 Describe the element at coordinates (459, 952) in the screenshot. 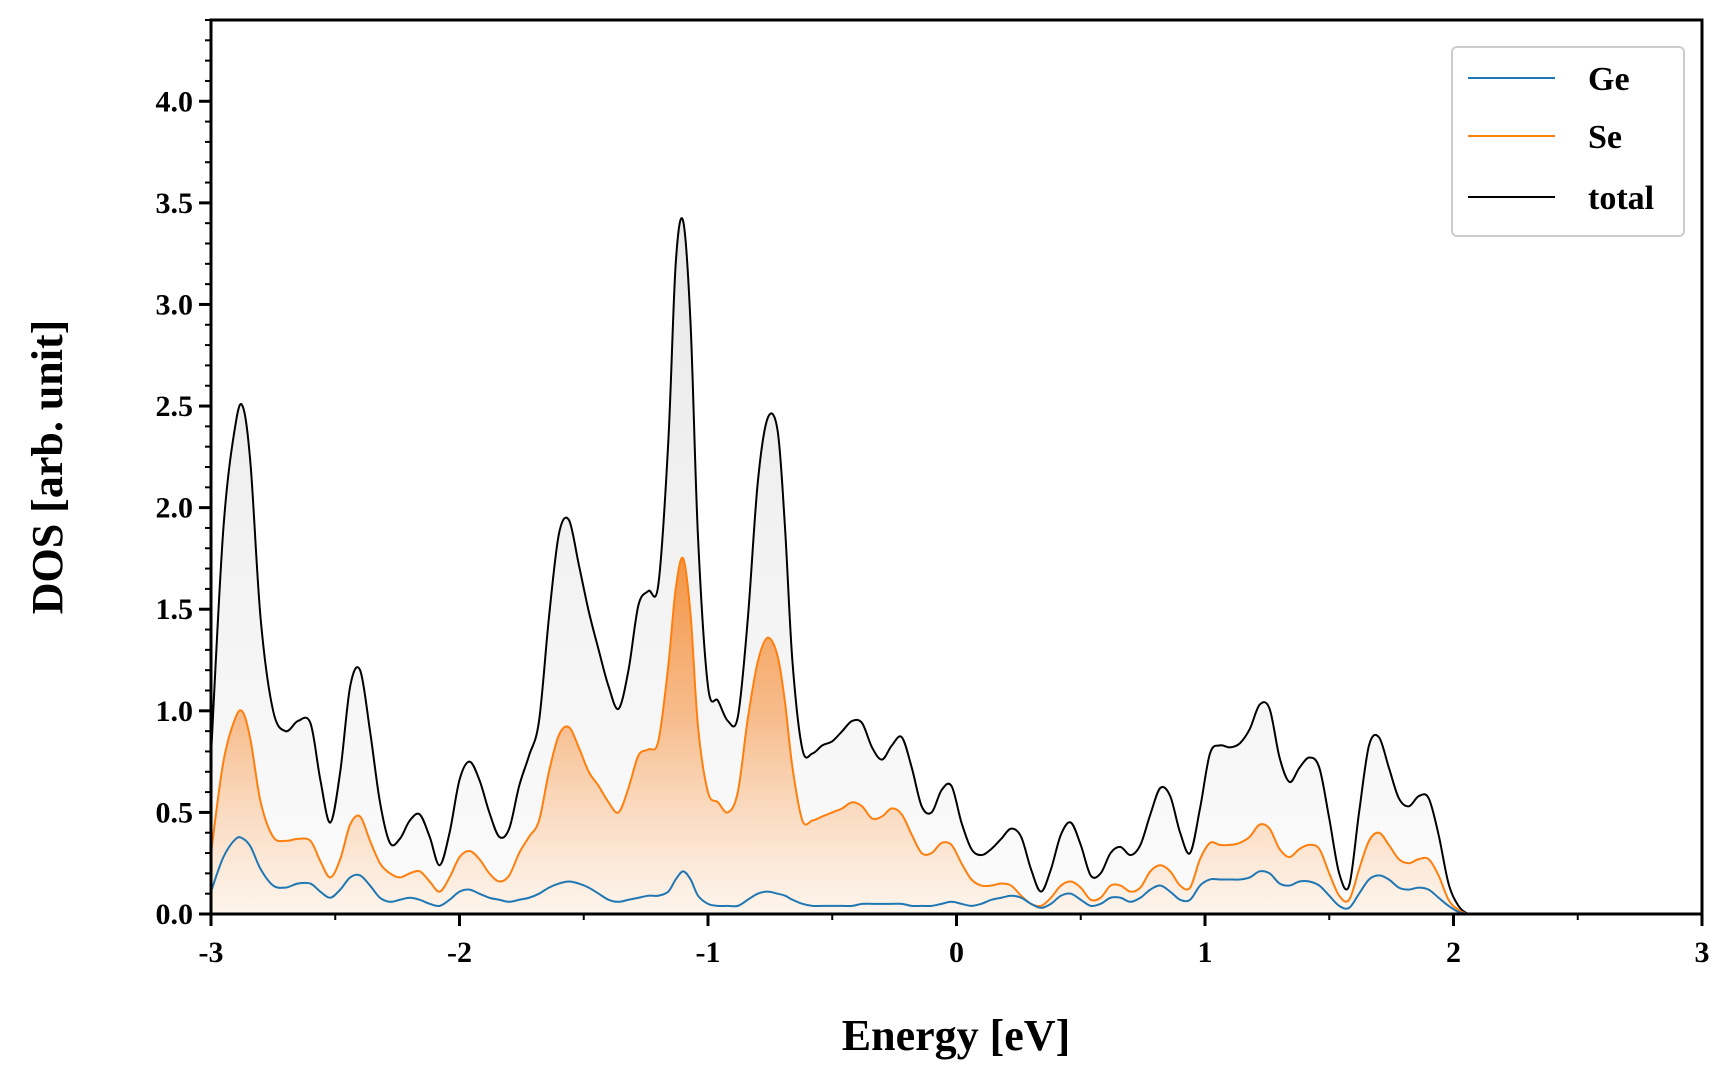

I see `x-tick-label: -2` at that location.